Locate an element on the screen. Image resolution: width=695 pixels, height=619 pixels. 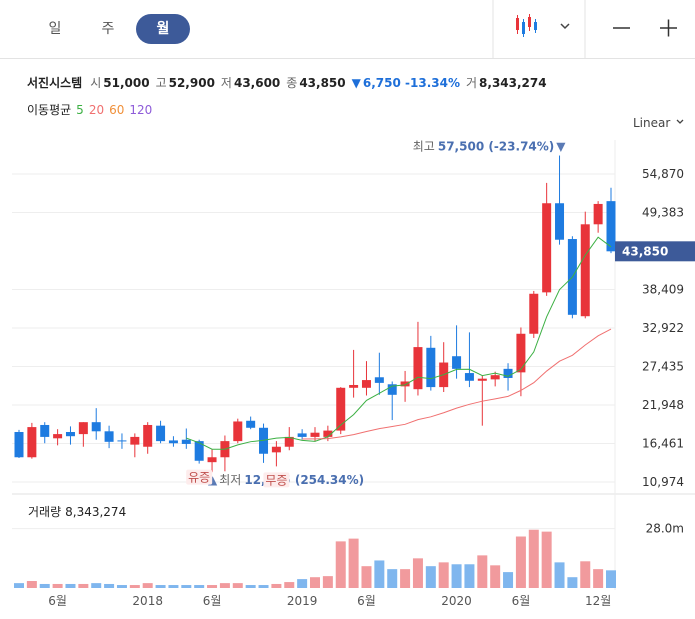
volume-title: 거래량 8,343,274 is located at coordinates (77, 512).